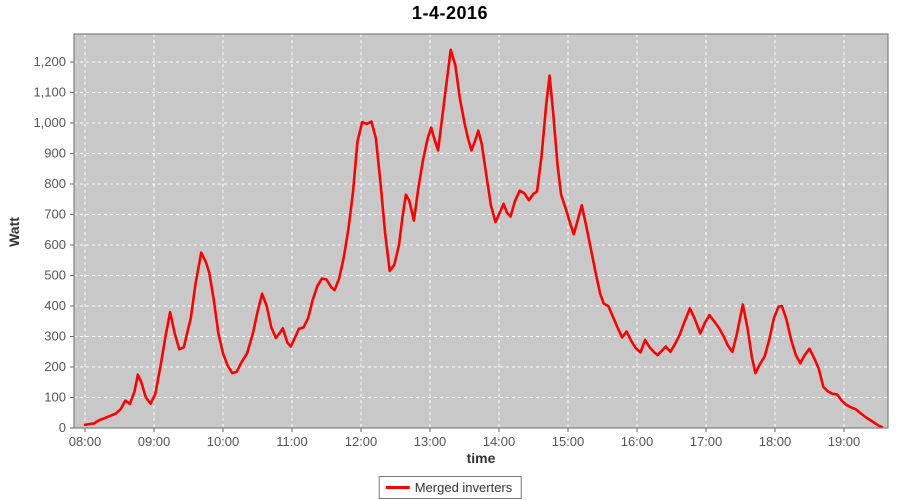 The image size is (900, 500). What do you see at coordinates (55, 153) in the screenshot?
I see `y-tick-label: 900` at bounding box center [55, 153].